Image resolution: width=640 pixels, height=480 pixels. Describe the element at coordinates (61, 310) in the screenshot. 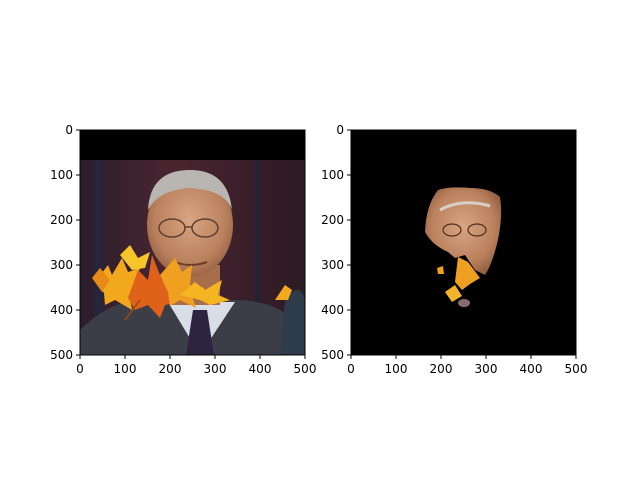

I see `left-ytick-label: 400` at that location.